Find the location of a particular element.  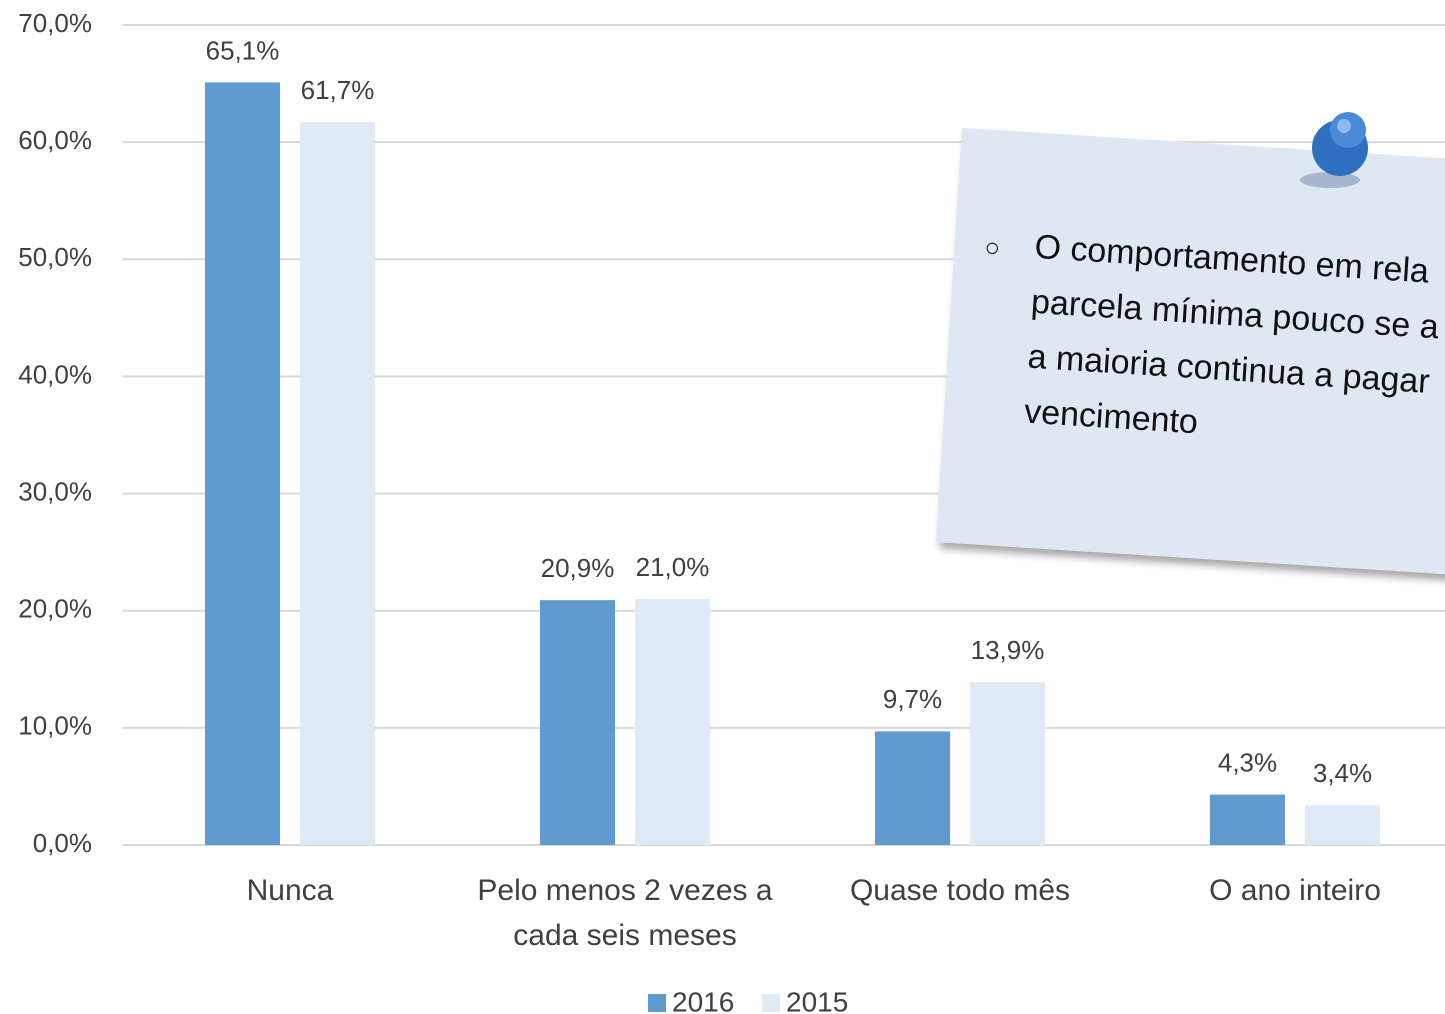

y-tick-label: 40,0% is located at coordinates (55, 374).